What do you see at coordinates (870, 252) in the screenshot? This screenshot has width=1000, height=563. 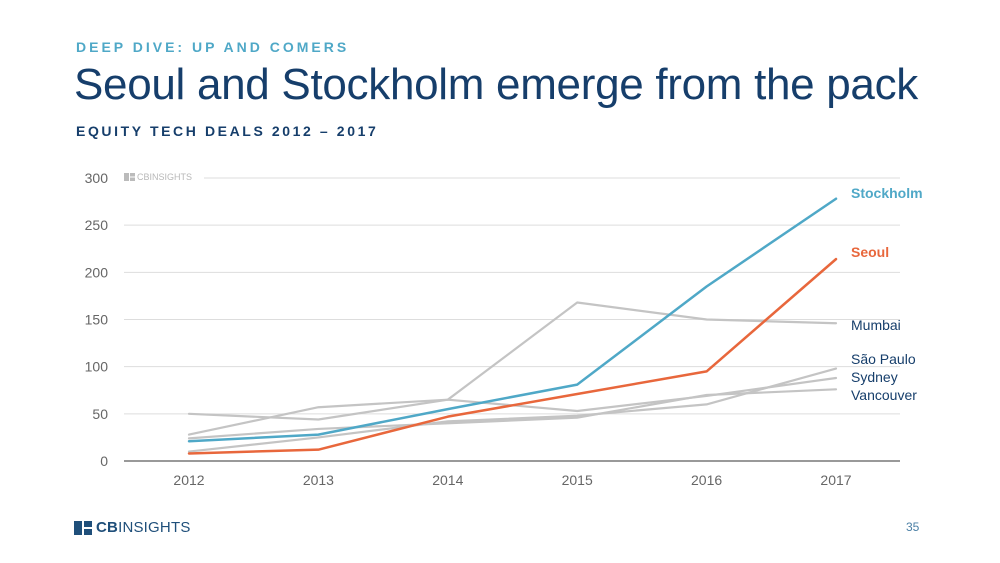 I see `series-label: Seoul` at bounding box center [870, 252].